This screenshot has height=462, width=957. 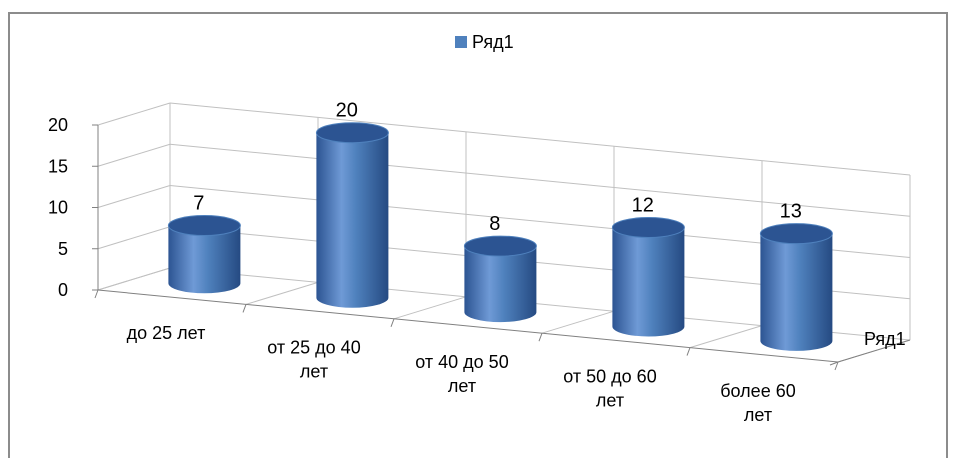 I want to click on depth-axis-label: Ряд1, so click(x=885, y=339).